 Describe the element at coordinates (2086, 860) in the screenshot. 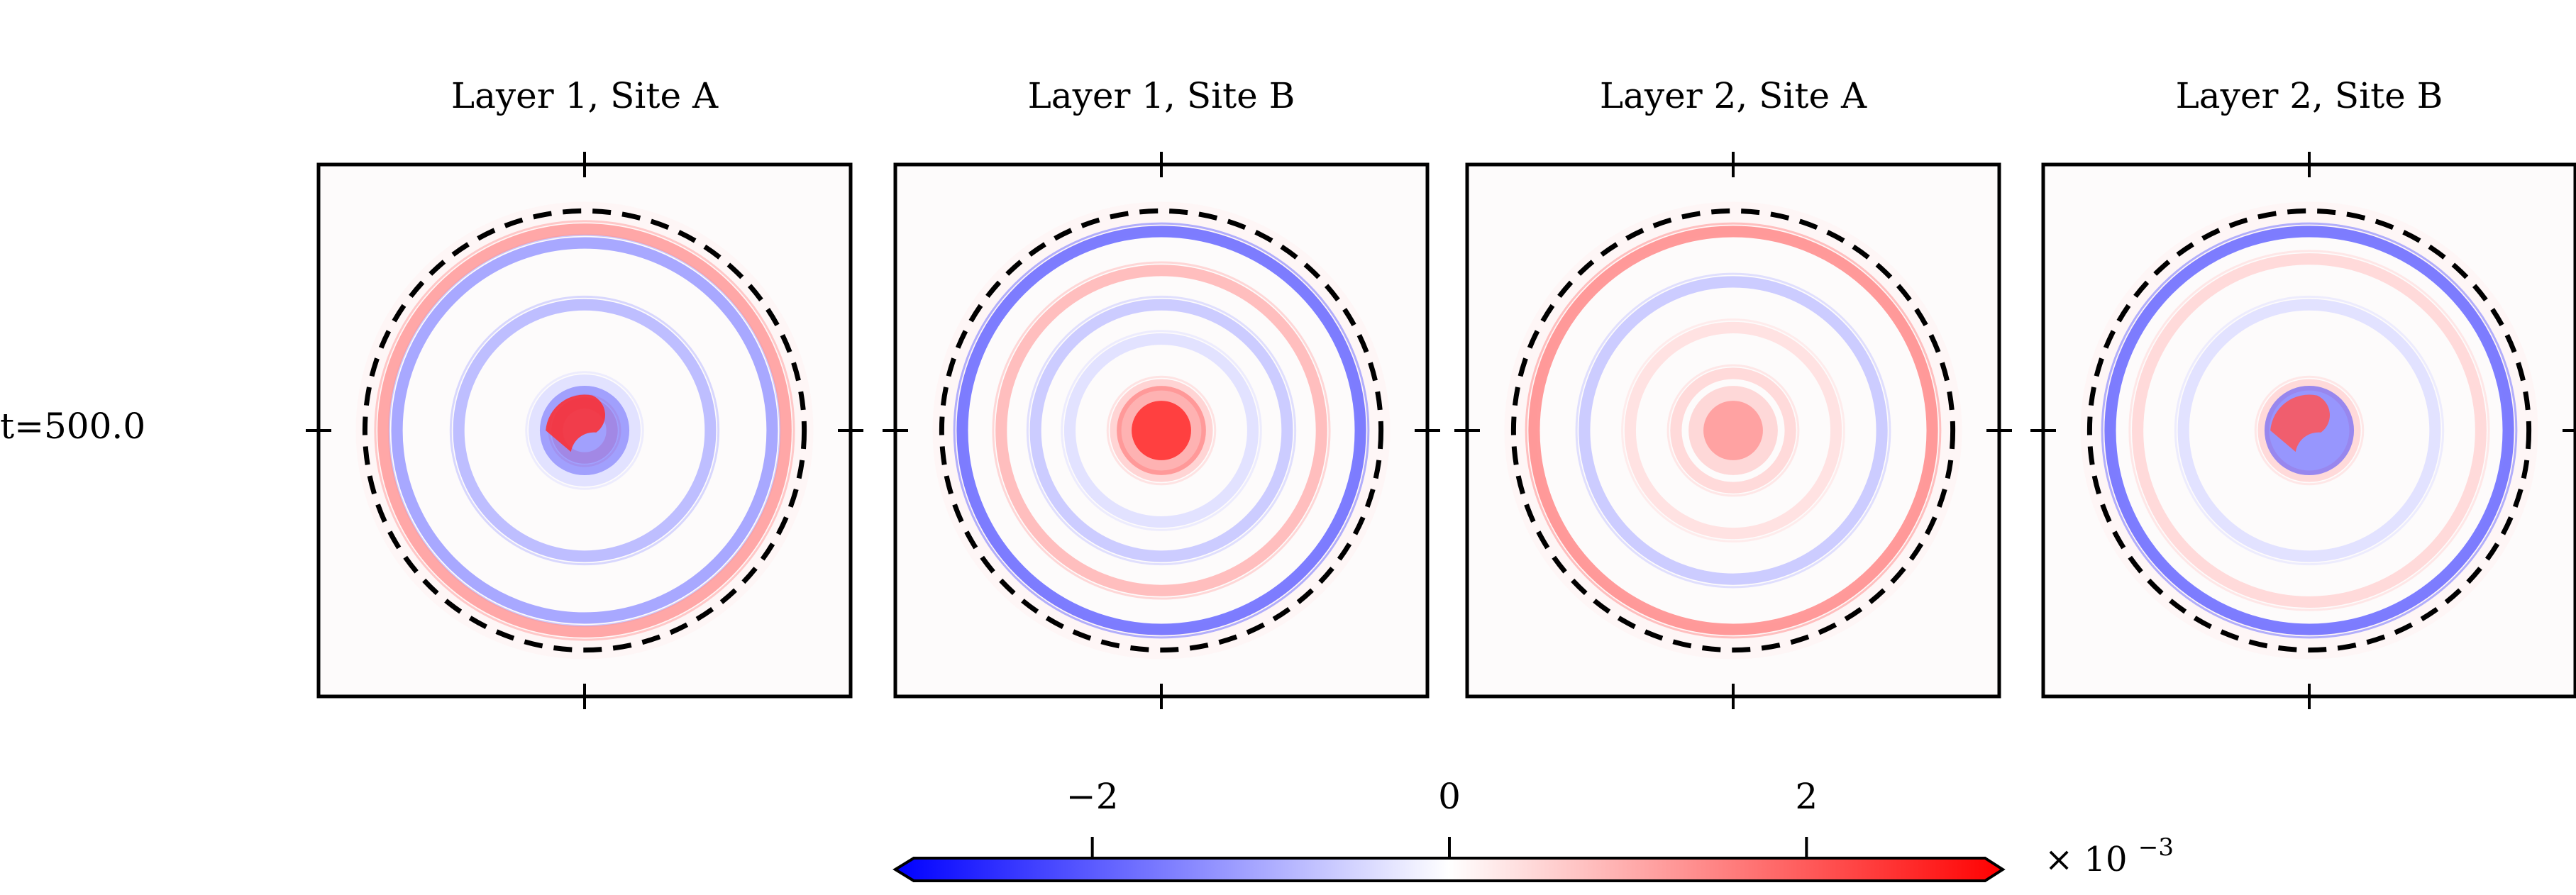

I see `colorbar-multiplier-base: × 10` at that location.